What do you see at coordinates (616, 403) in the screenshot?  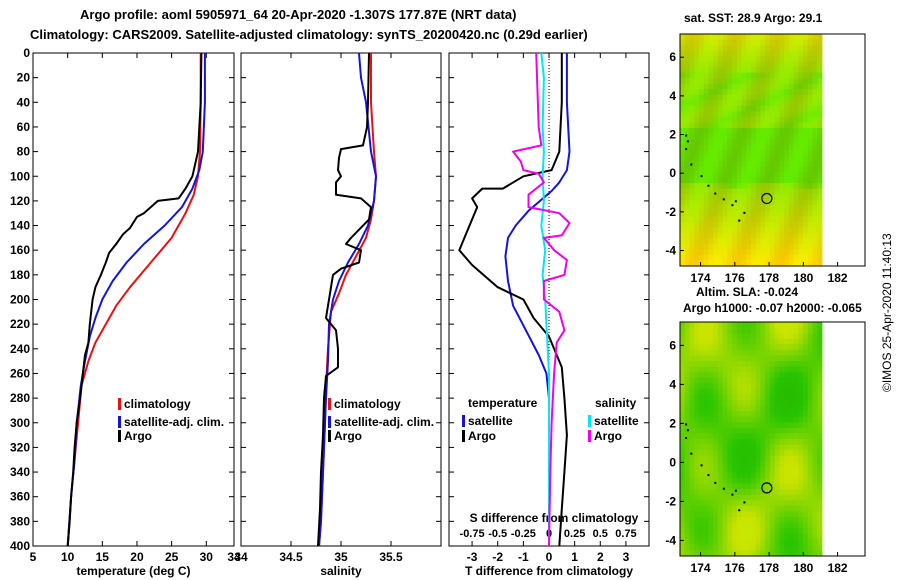 I see `legend-heading-salinity: salinity` at bounding box center [616, 403].